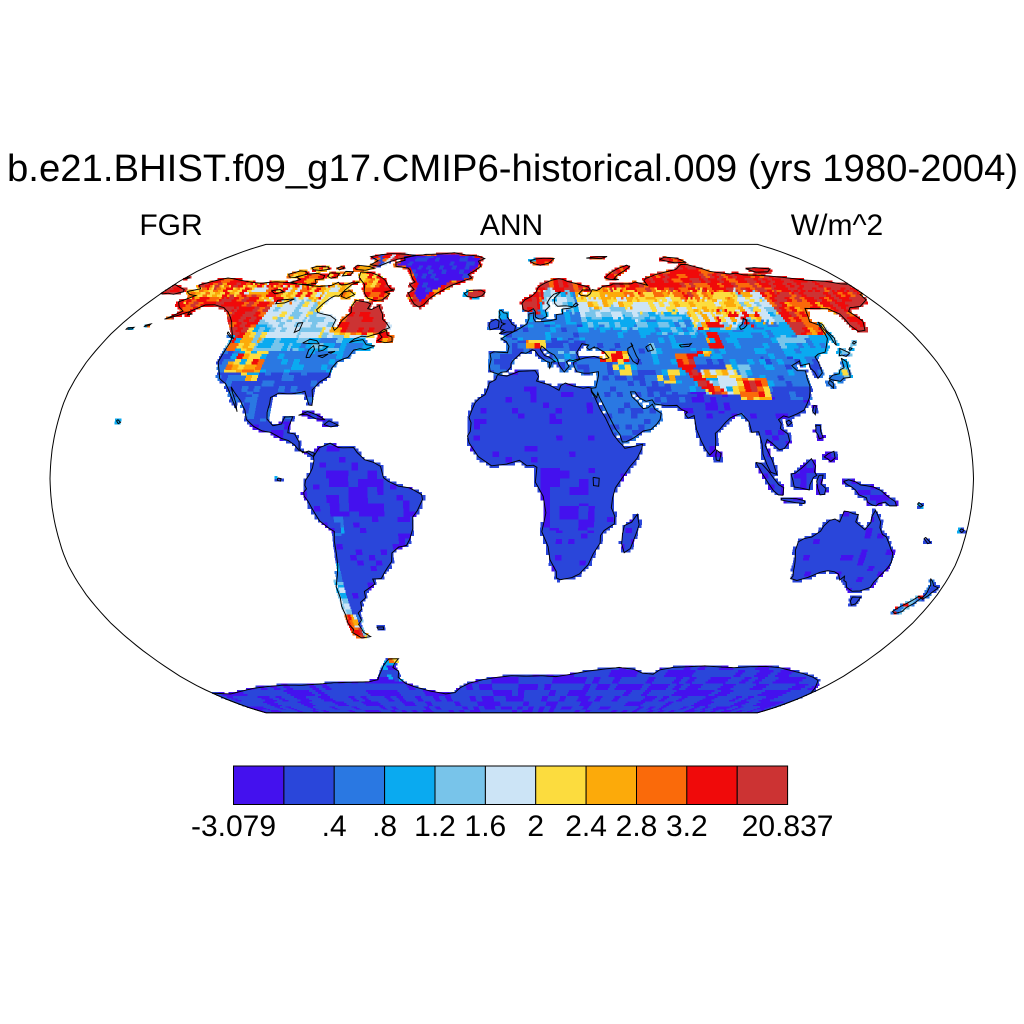  I want to click on svg-text: ANN, so click(511, 225).